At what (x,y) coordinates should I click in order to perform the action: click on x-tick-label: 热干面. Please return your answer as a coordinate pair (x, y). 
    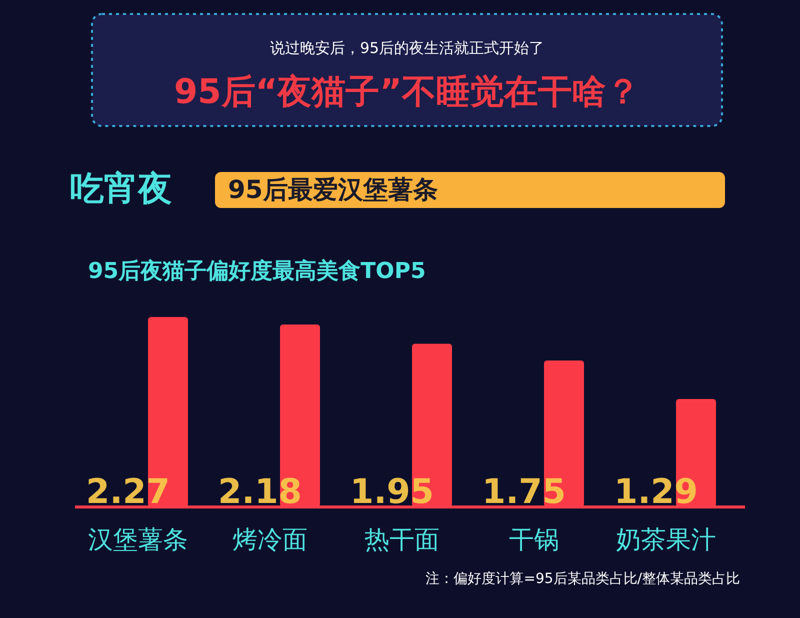
    Looking at the image, I should click on (402, 539).